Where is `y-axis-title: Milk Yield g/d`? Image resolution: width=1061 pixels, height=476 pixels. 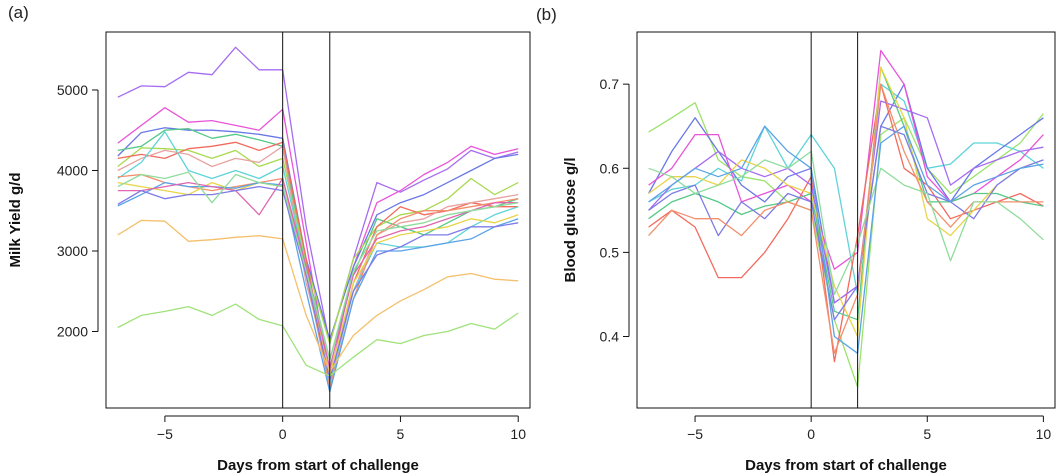
y-axis-title: Milk Yield g/d is located at coordinates (15, 219).